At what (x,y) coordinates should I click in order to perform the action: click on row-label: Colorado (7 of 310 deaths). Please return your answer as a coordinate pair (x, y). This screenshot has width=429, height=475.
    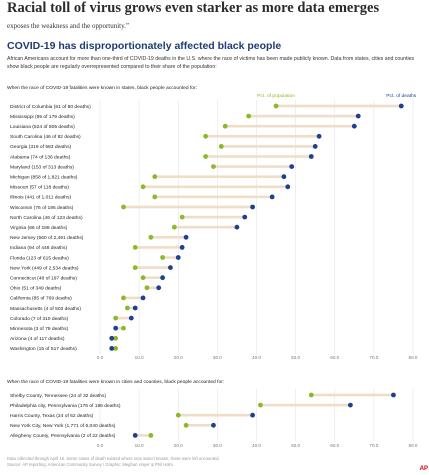
    Looking at the image, I should click on (39, 319).